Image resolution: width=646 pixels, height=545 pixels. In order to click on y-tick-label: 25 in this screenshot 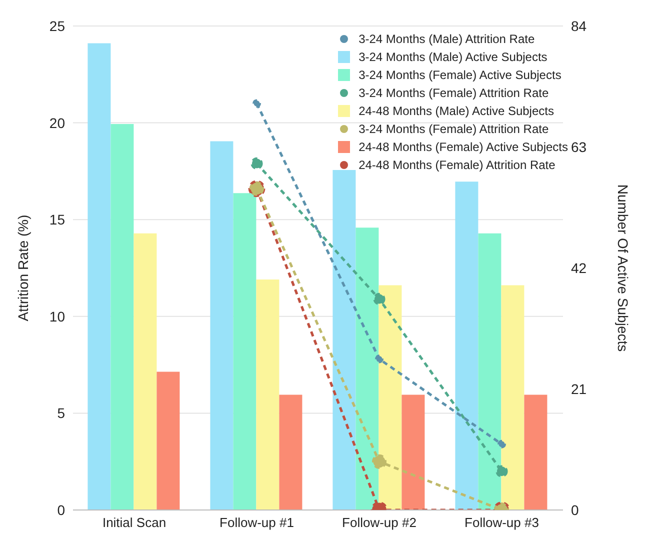, I will do `click(57, 26)`.